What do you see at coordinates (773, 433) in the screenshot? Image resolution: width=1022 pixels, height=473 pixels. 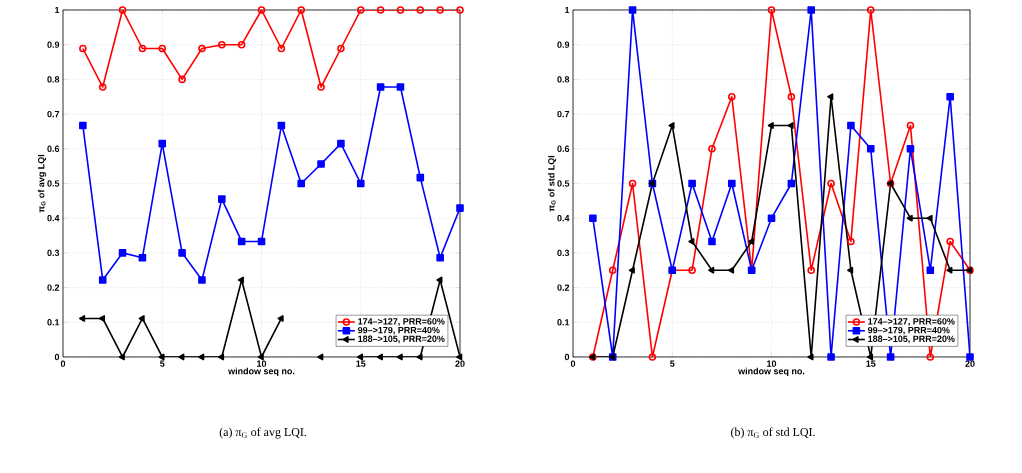 I see `text: (b) π$_{G}$ of std LQI.` at bounding box center [773, 433].